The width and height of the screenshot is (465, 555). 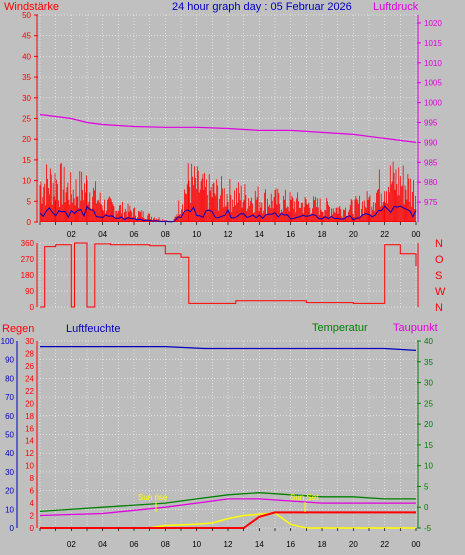 I want to click on temperature-tick-label: 5, so click(x=426, y=486).